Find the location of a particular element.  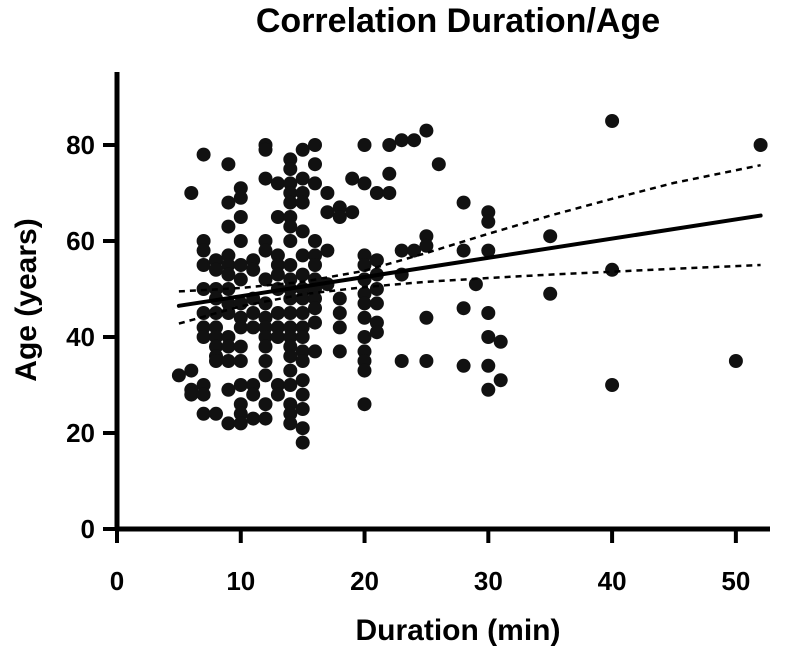

x-tick-label: 30 is located at coordinates (488, 581).